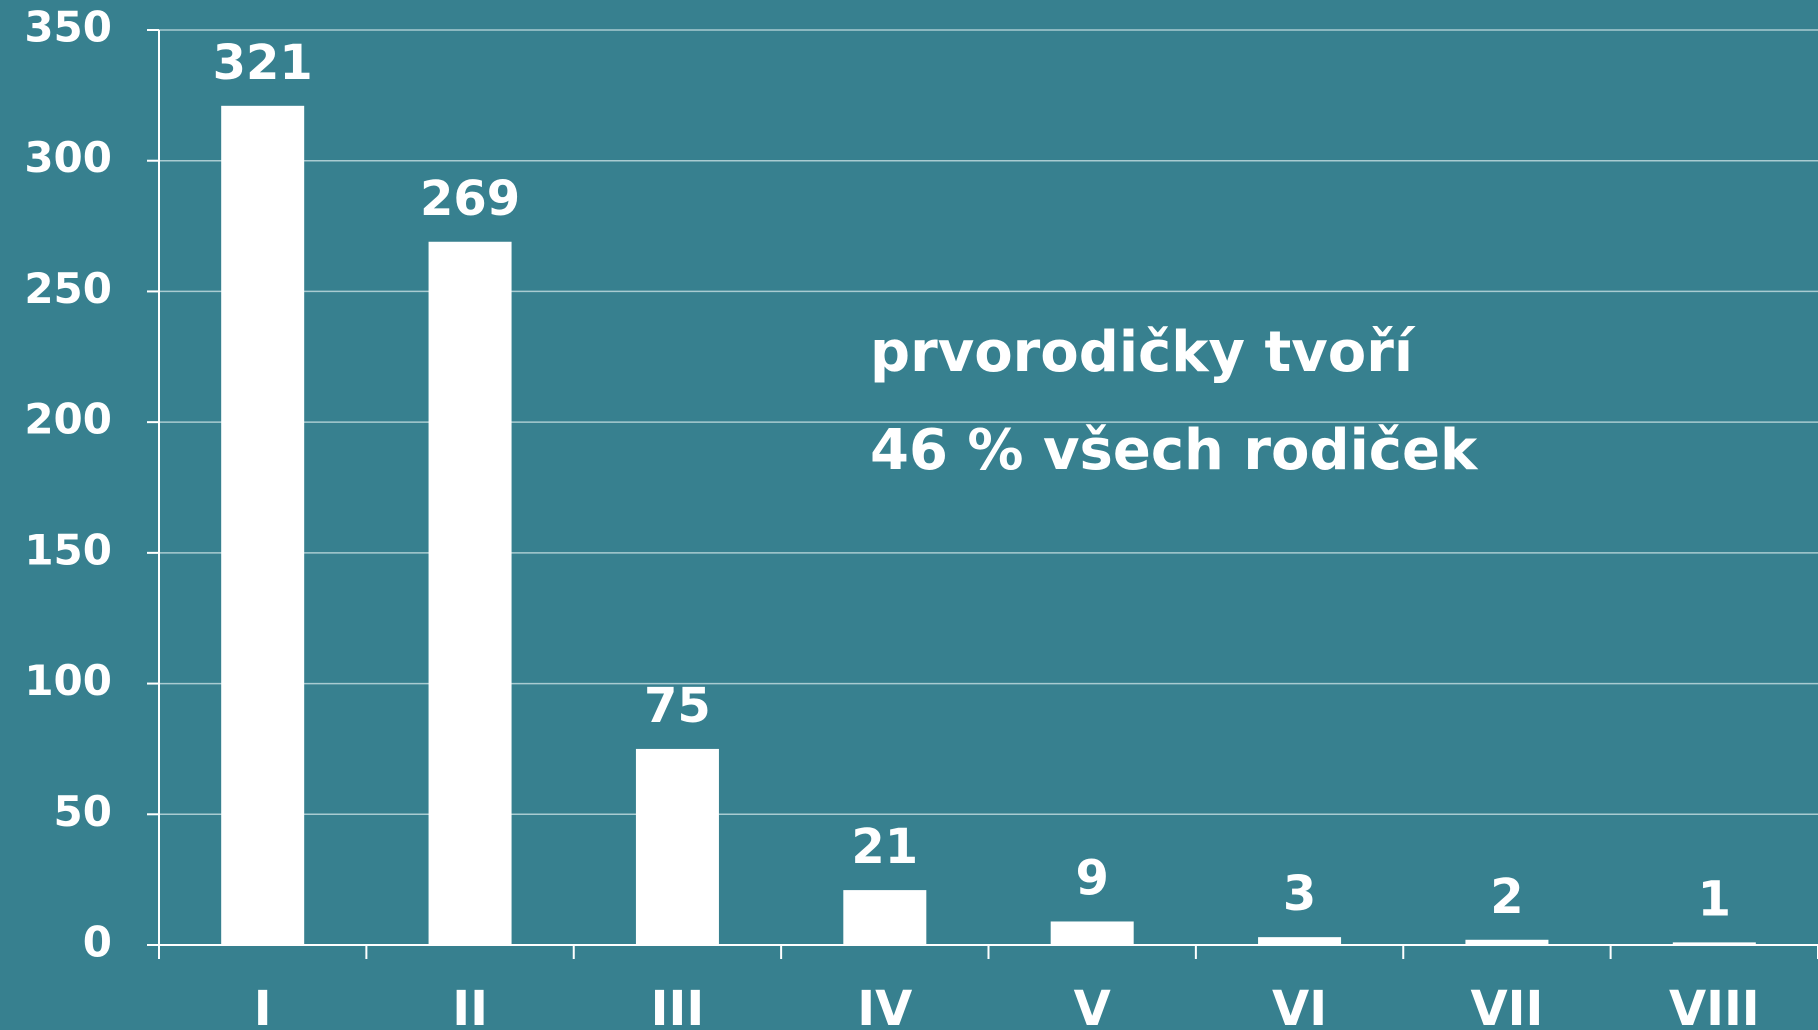 This screenshot has height=1030, width=1818. What do you see at coordinates (83, 811) in the screenshot?
I see `y-tick-label: 50` at bounding box center [83, 811].